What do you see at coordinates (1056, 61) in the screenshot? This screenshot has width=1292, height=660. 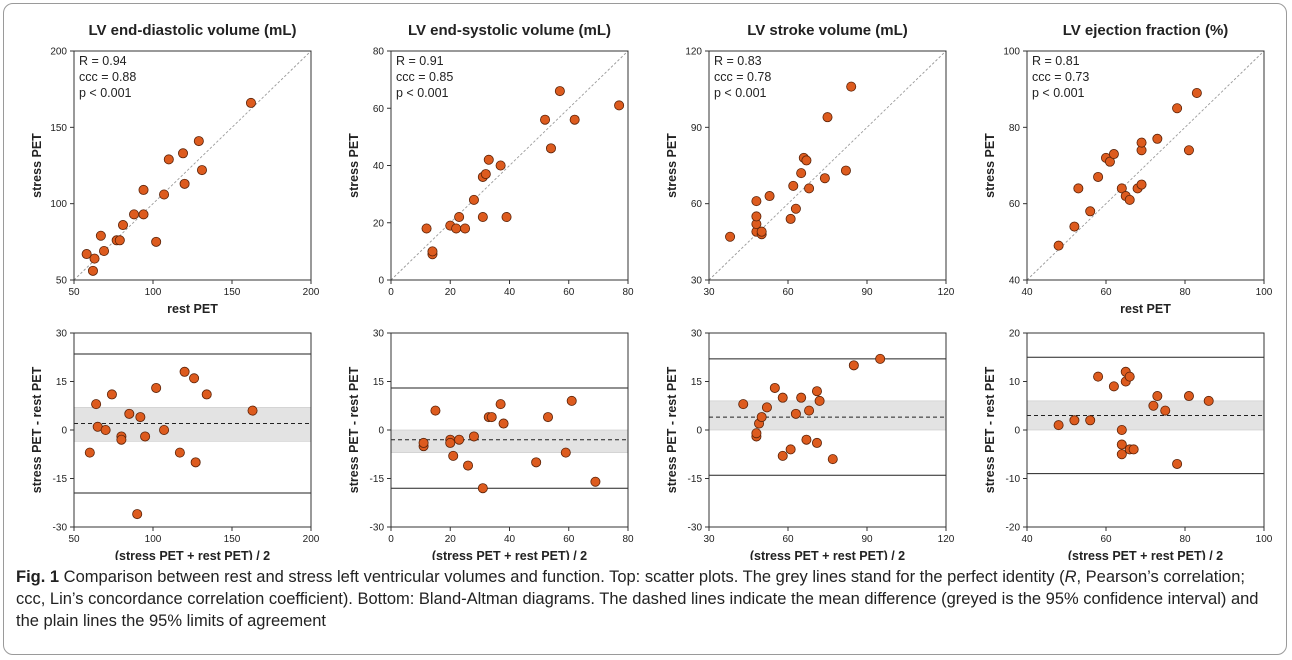 I see `stat-annotation: R = 0.81` at bounding box center [1056, 61].